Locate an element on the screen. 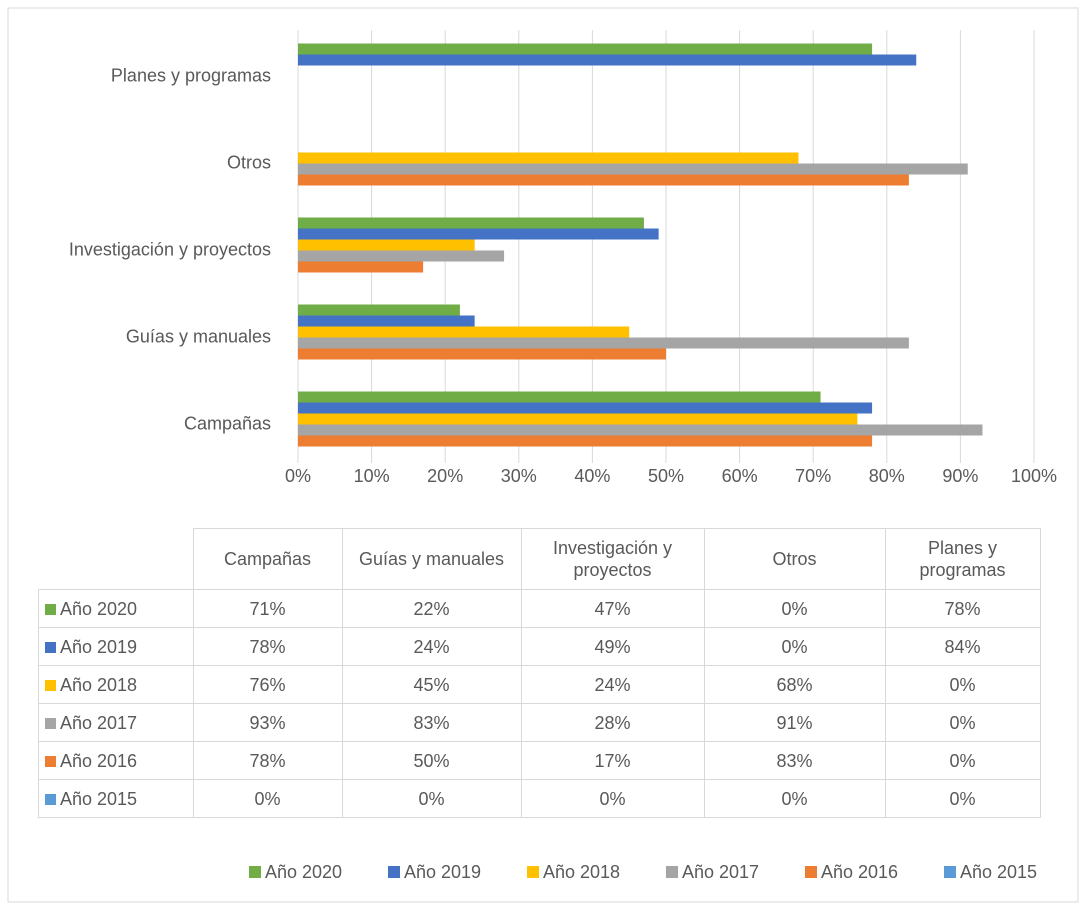 Image resolution: width=1079 pixels, height=903 pixels. row-header: Año 2020 is located at coordinates (116, 608).